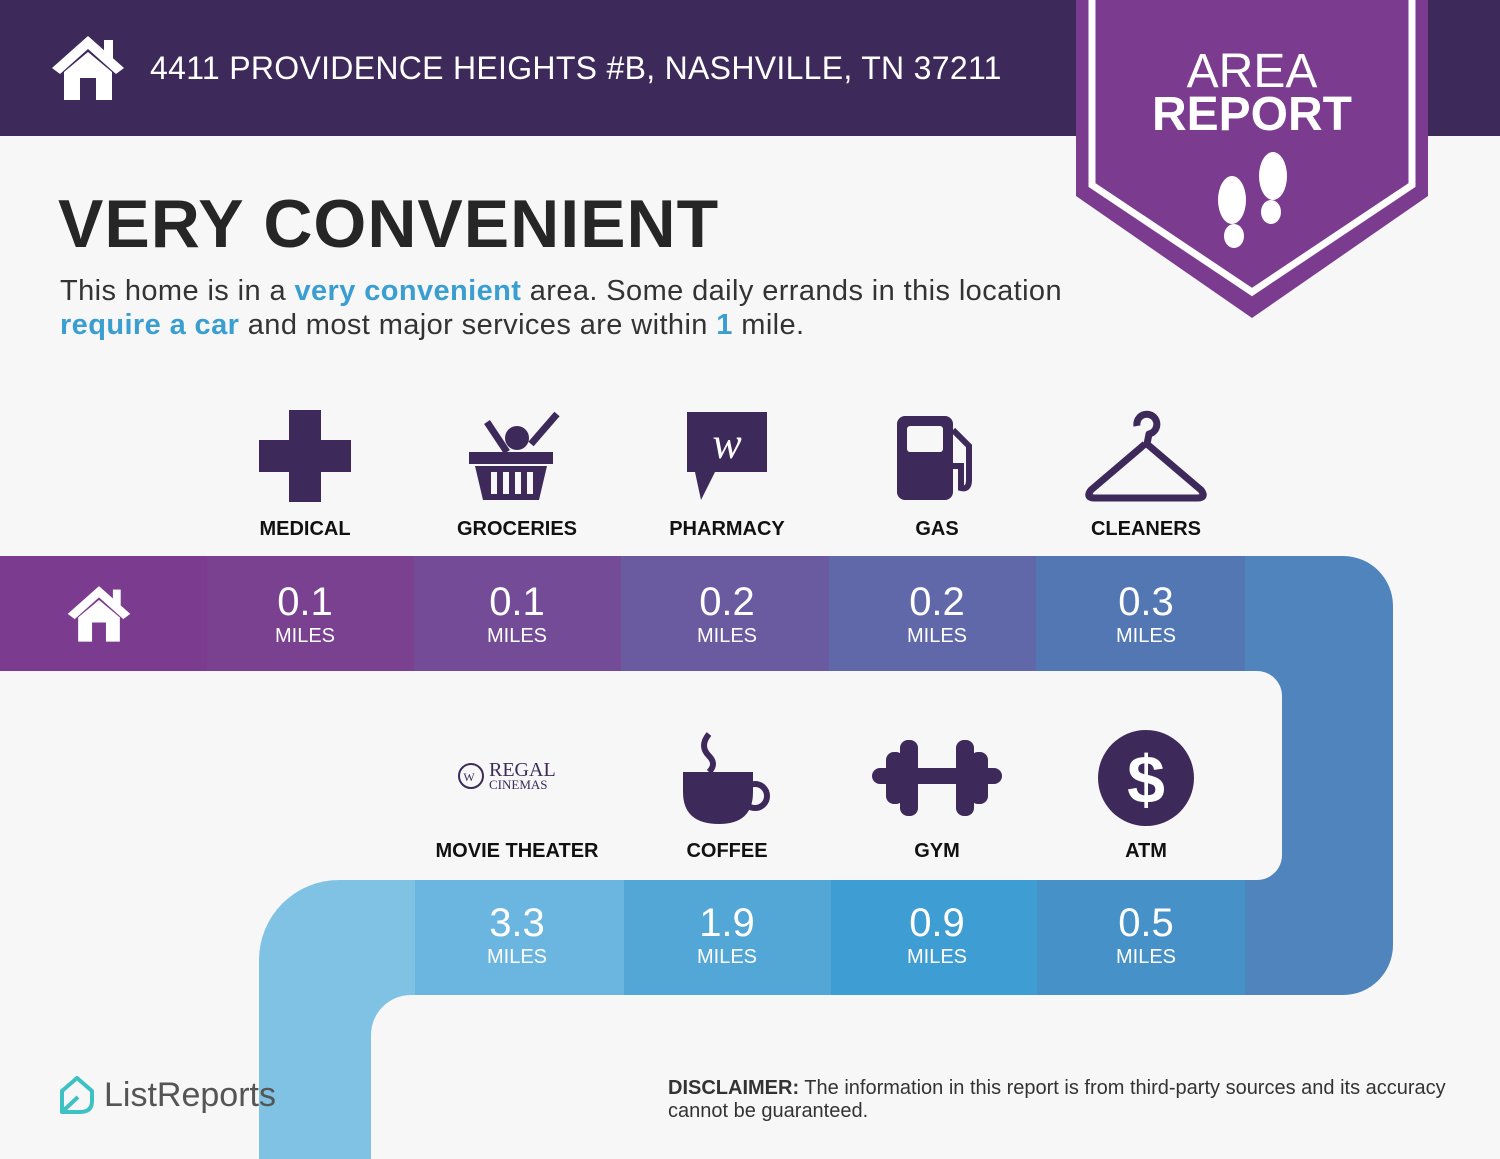 This screenshot has height=1159, width=1500. Describe the element at coordinates (937, 851) in the screenshot. I see `category-label: GYM` at that location.